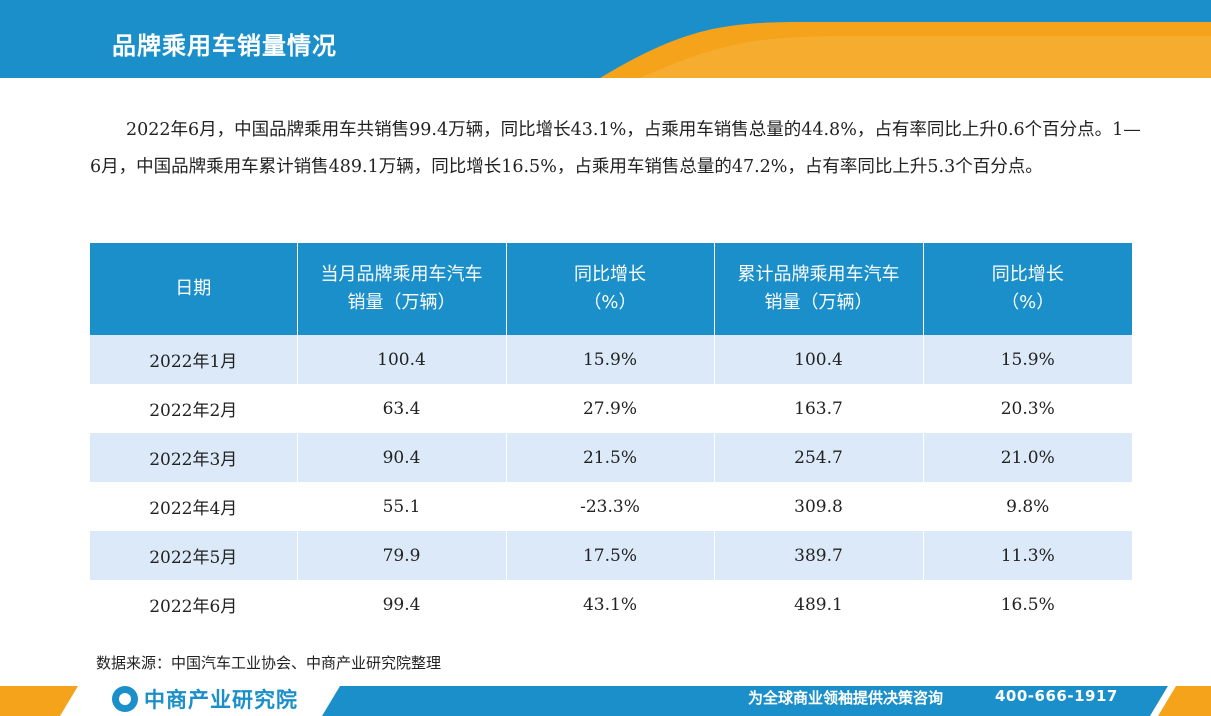  Describe the element at coordinates (1027, 555) in the screenshot. I see `cell-cumulative-growth: 11.3%` at that location.